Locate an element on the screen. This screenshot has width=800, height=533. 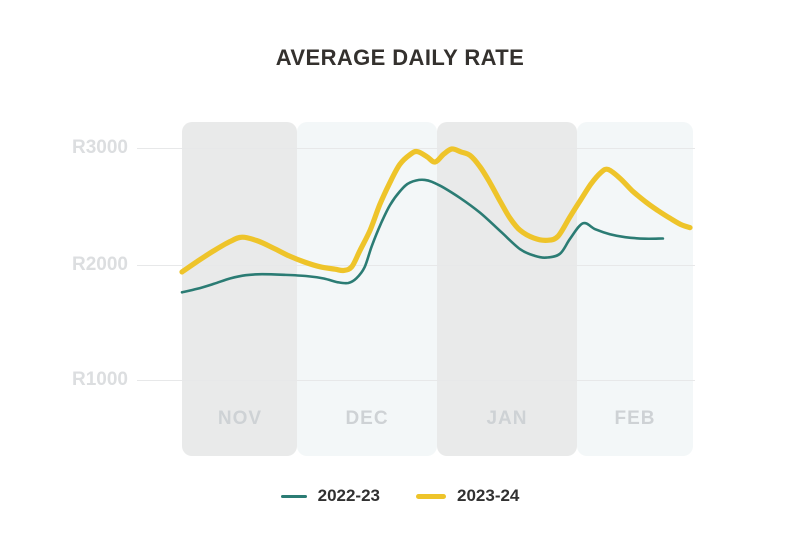
legend-label-2022-23: 2022-23 is located at coordinates (348, 495).